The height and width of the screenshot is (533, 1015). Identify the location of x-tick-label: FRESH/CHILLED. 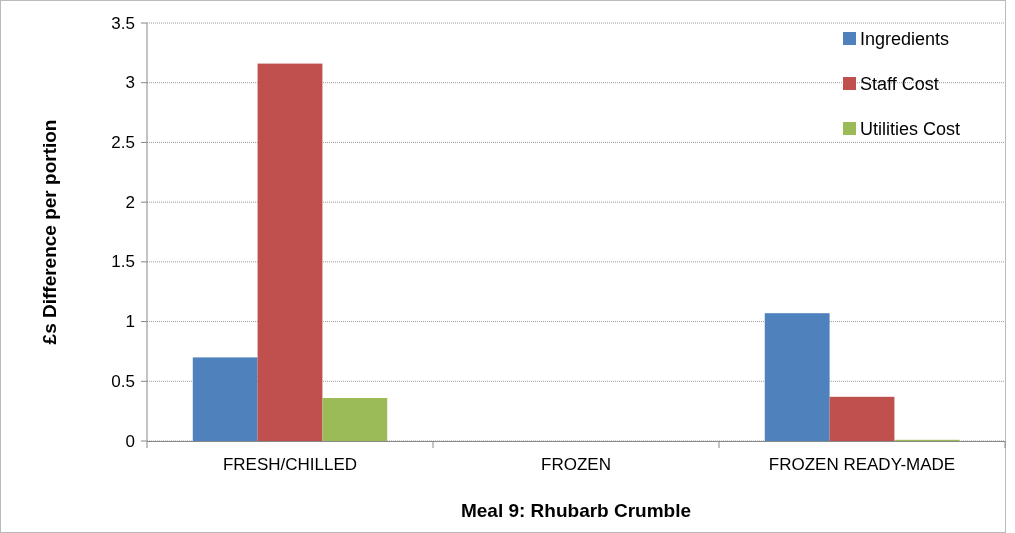
(290, 464).